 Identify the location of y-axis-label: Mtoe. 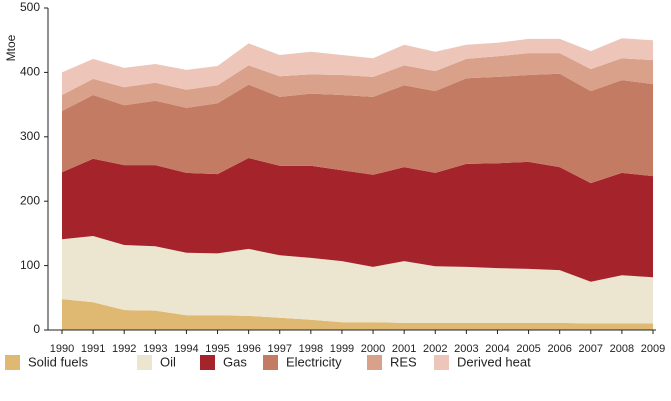
(11, 47).